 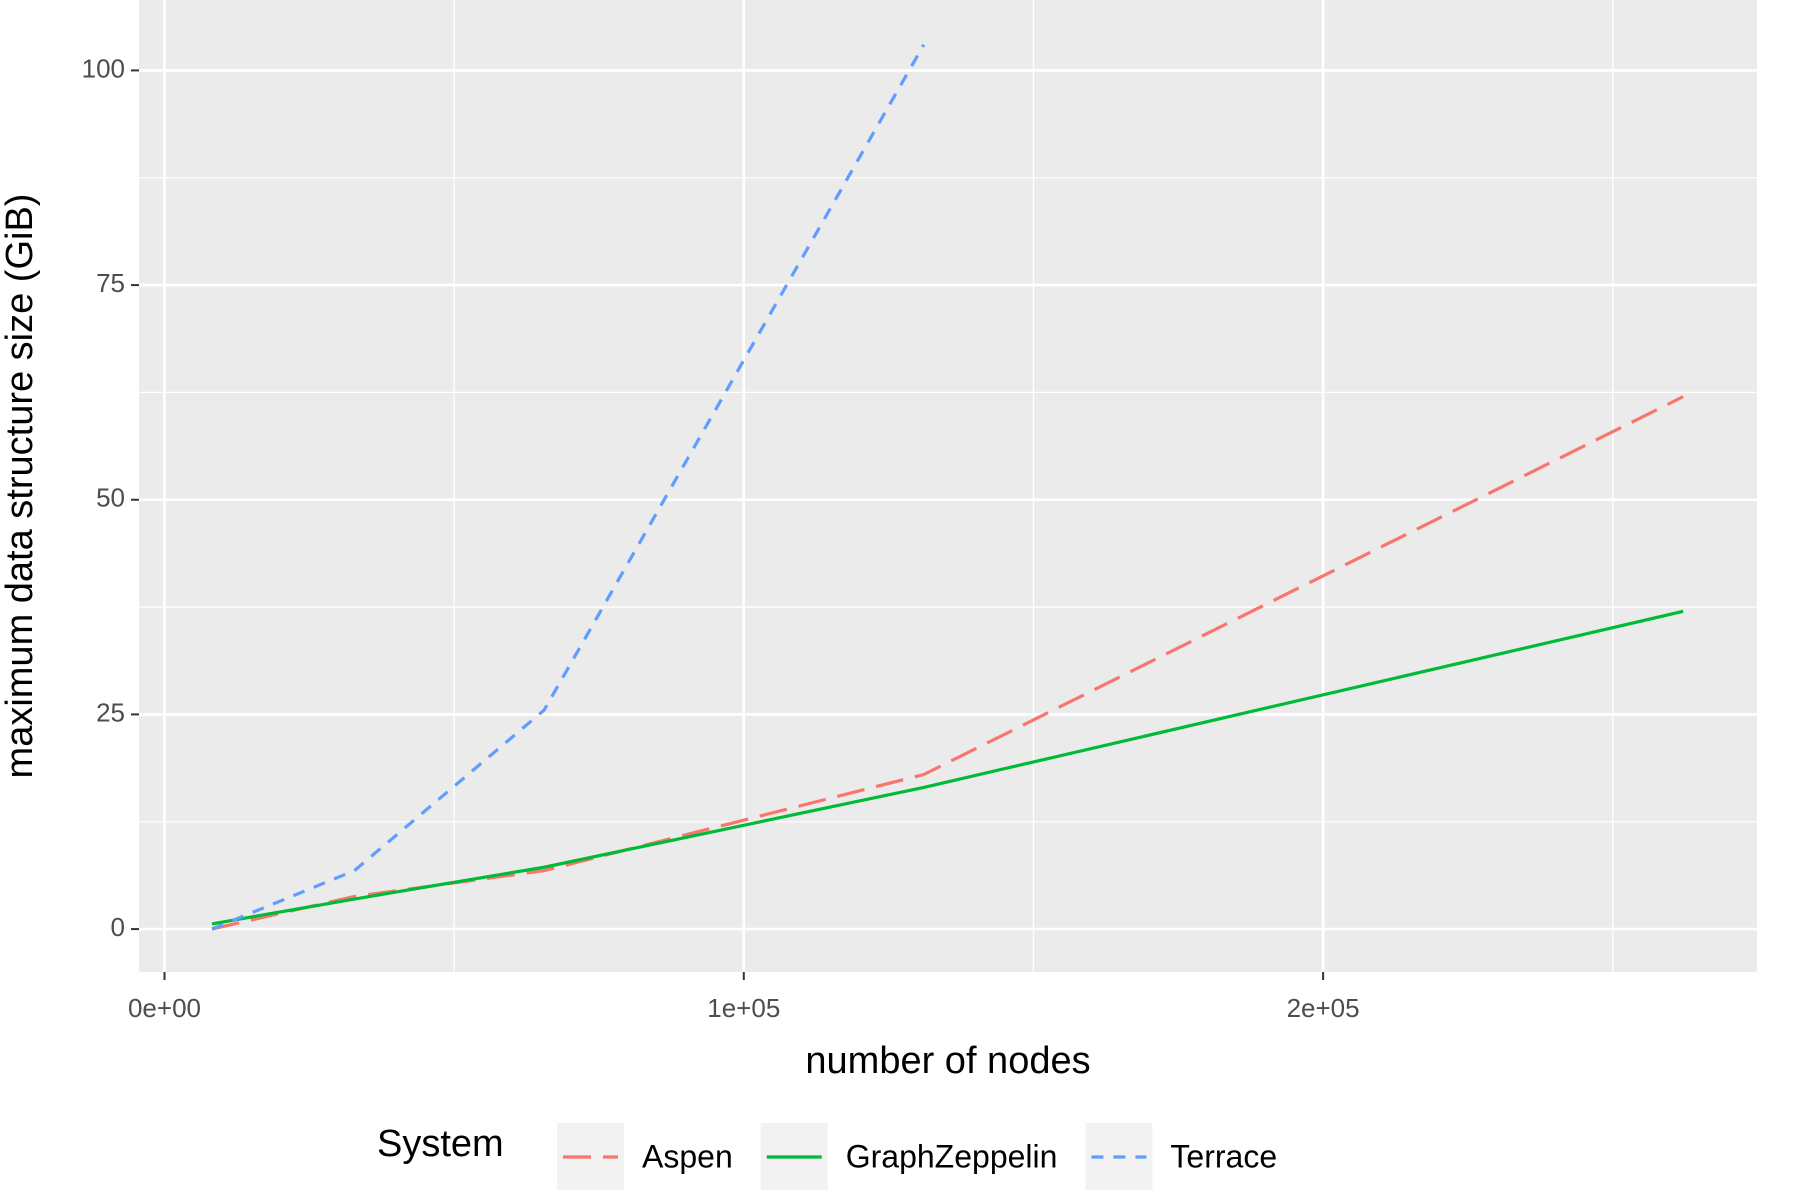 I want to click on y-tick-label: 0, so click(x=118, y=927).